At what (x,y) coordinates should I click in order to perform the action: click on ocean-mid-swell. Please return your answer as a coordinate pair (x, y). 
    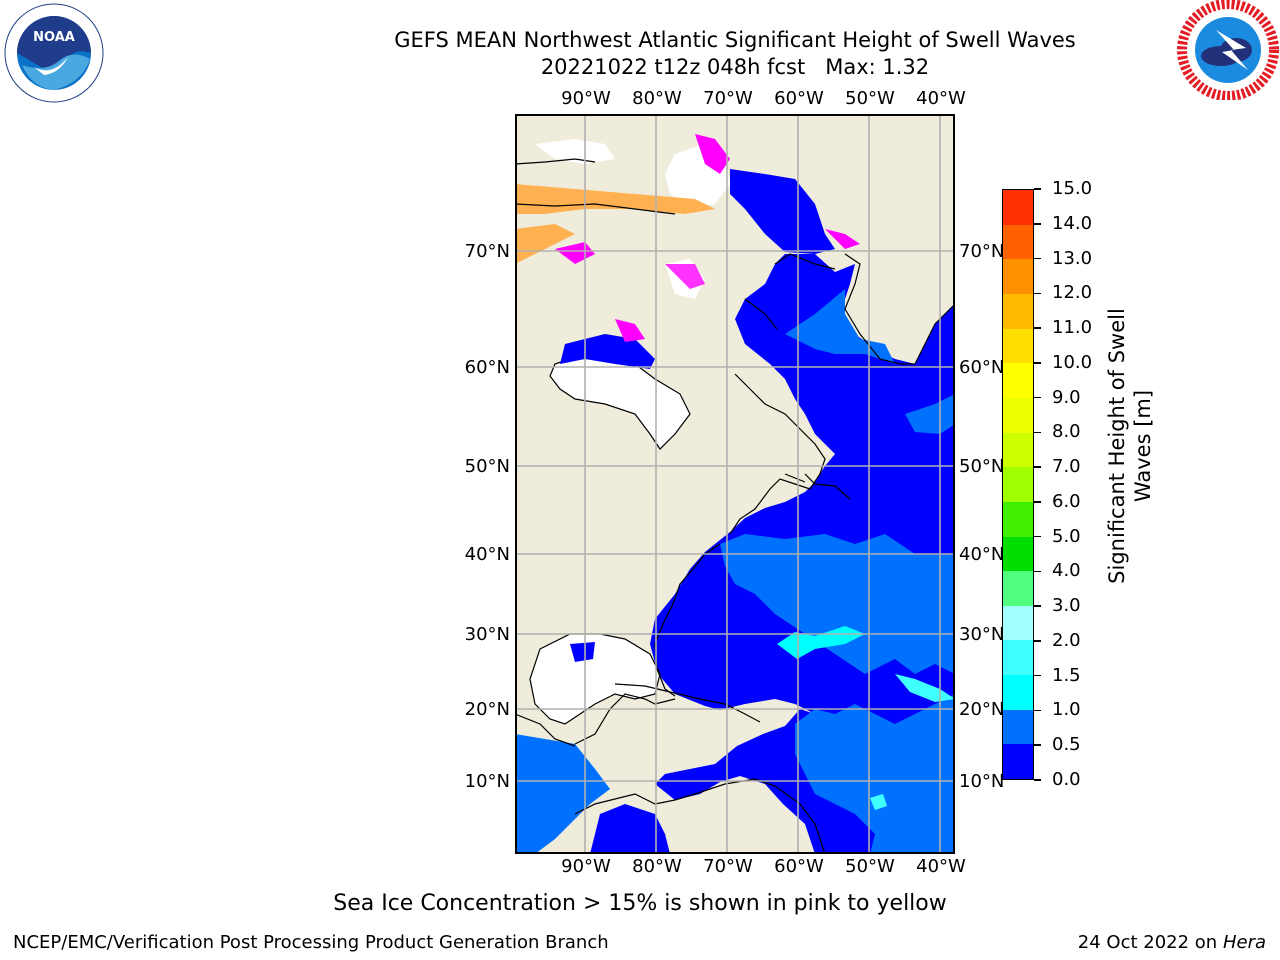
    Looking at the image, I should click on (837, 694).